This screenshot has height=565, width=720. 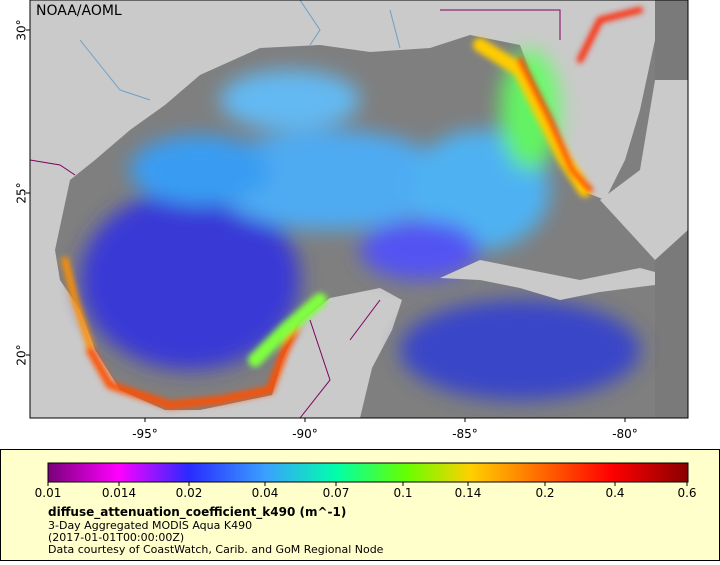 I want to click on legend-line: (2017-01-01T00:00:00Z), so click(x=116, y=537).